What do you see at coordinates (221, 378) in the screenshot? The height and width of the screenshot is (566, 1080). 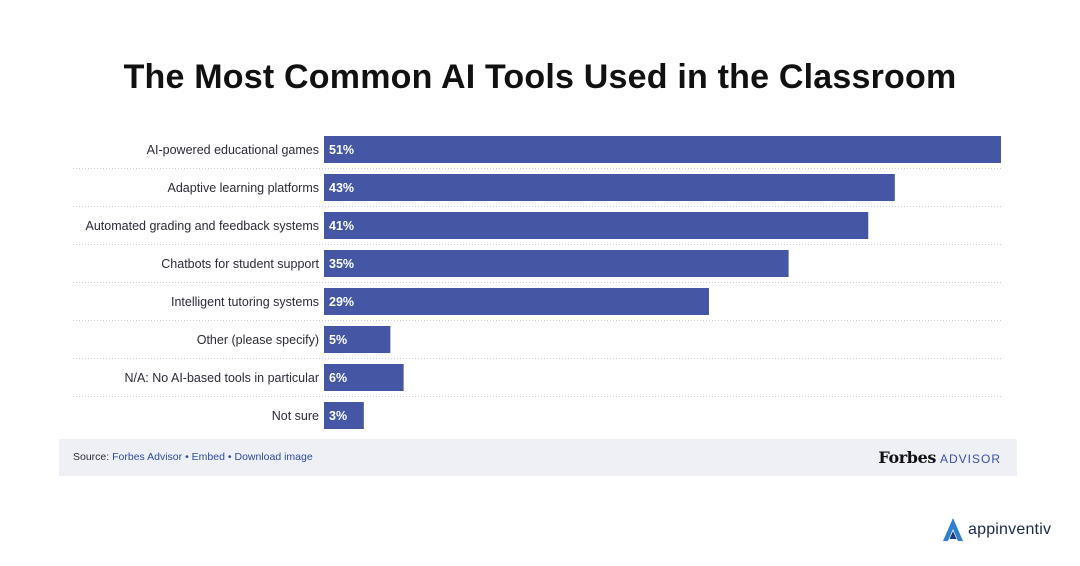 I see `category-label: N/A: No AI-based tools in particular` at bounding box center [221, 378].